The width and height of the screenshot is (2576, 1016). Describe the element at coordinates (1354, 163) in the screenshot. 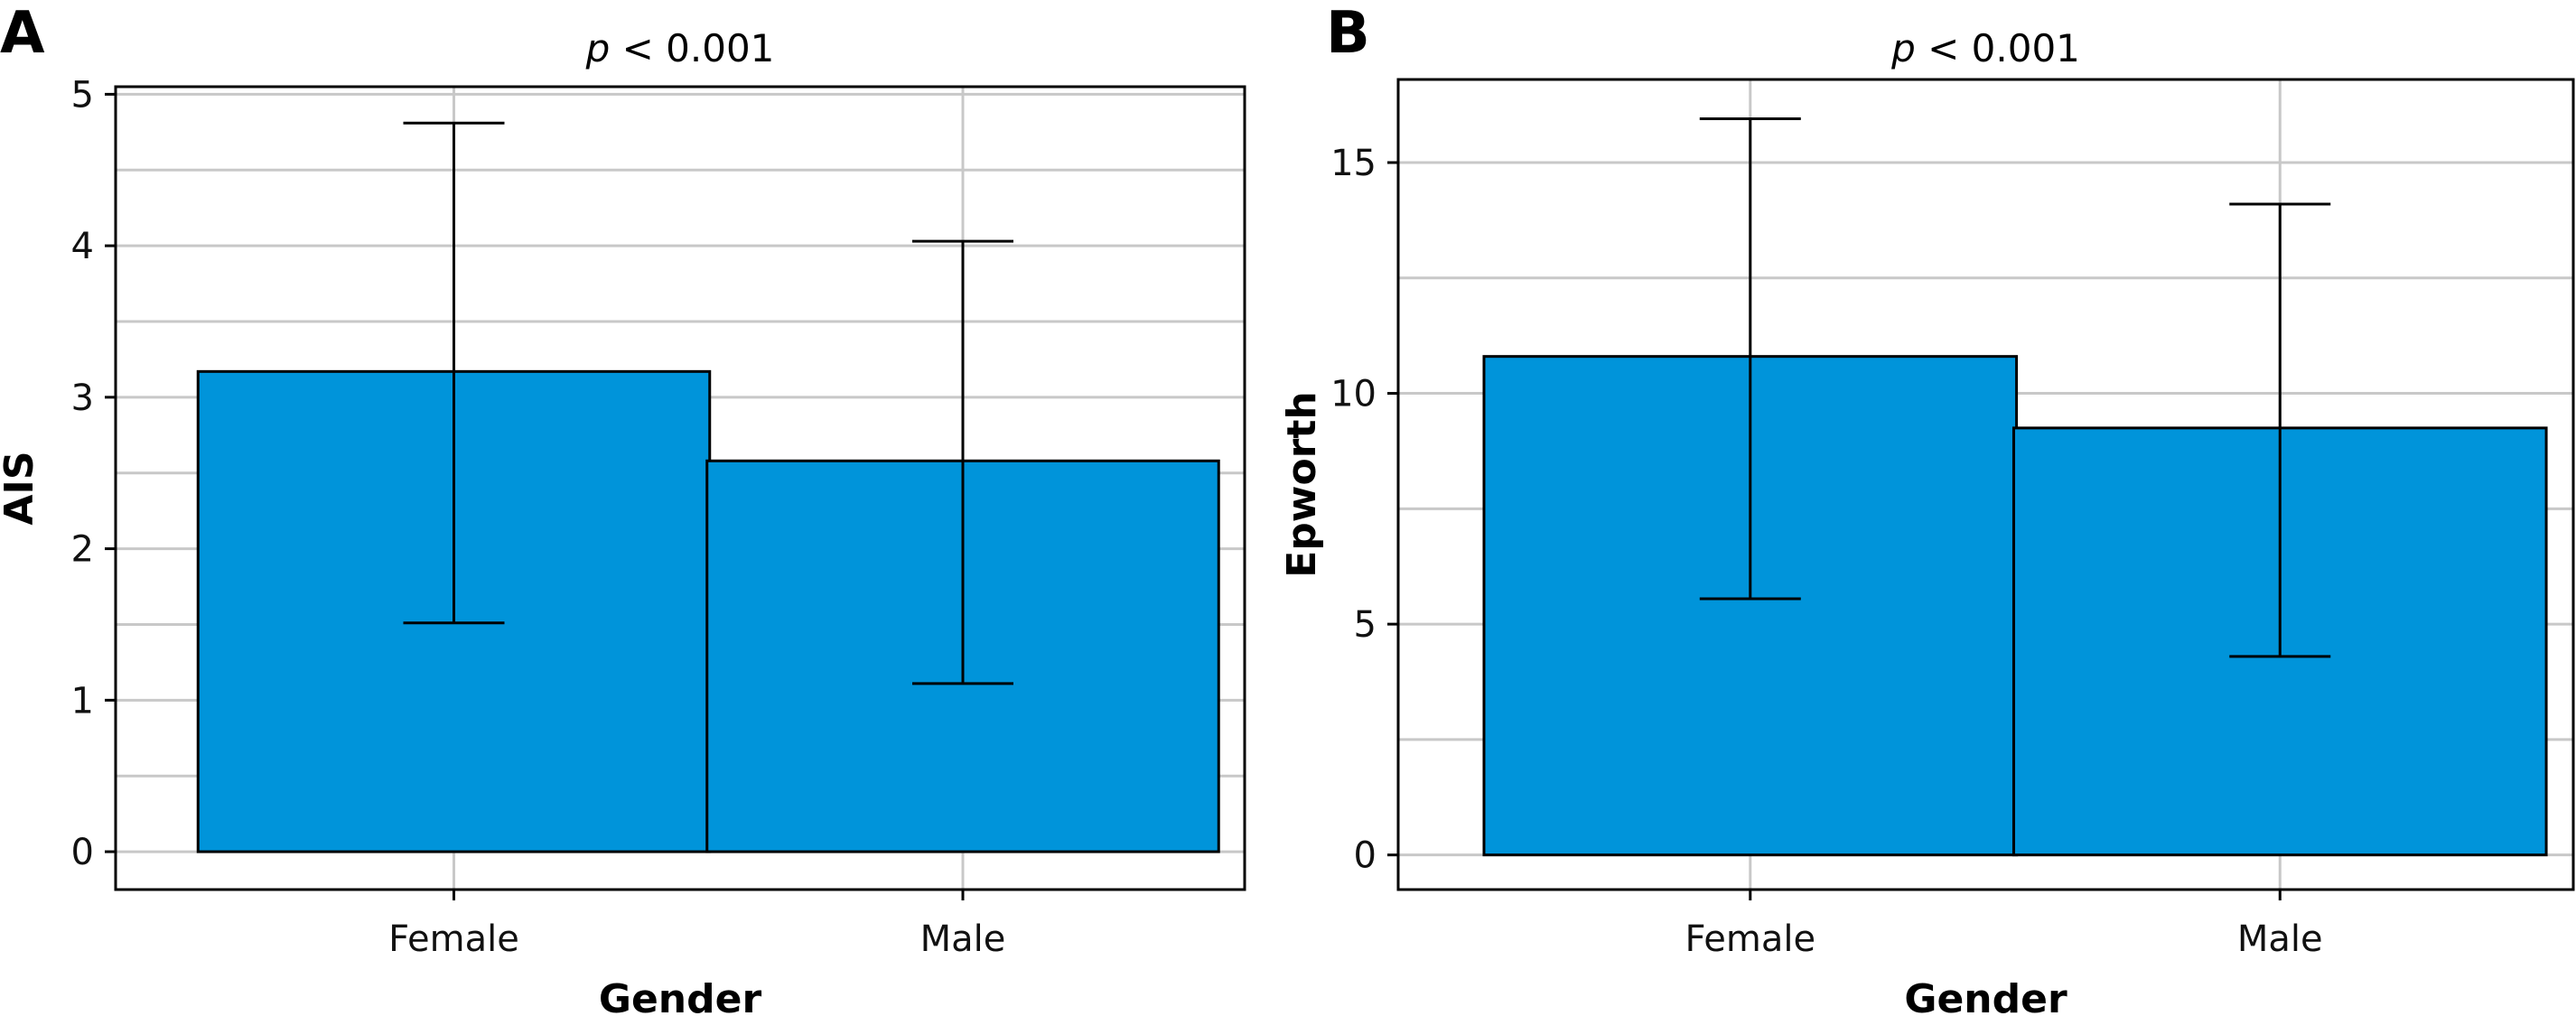

I see `y-tick-label: 15` at that location.